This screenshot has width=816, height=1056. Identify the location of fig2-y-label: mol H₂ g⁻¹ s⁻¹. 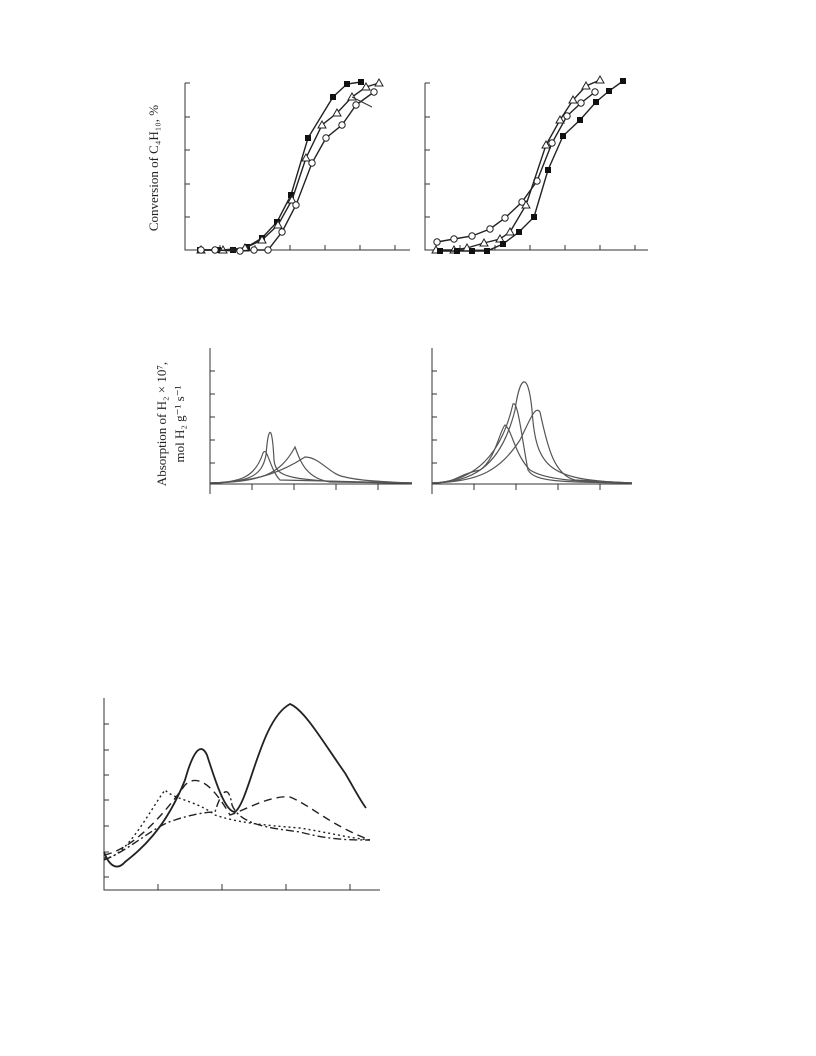
(179, 423).